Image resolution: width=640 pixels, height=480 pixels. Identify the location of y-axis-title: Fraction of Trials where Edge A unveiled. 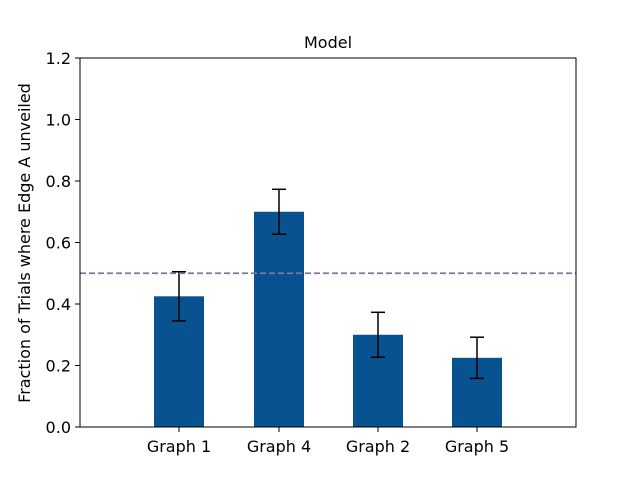
(24, 243).